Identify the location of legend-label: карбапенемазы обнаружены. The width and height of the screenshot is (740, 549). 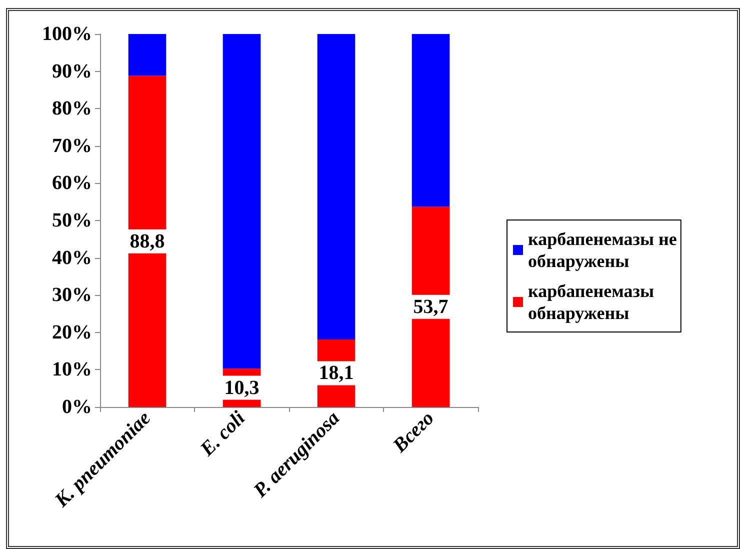
(591, 302).